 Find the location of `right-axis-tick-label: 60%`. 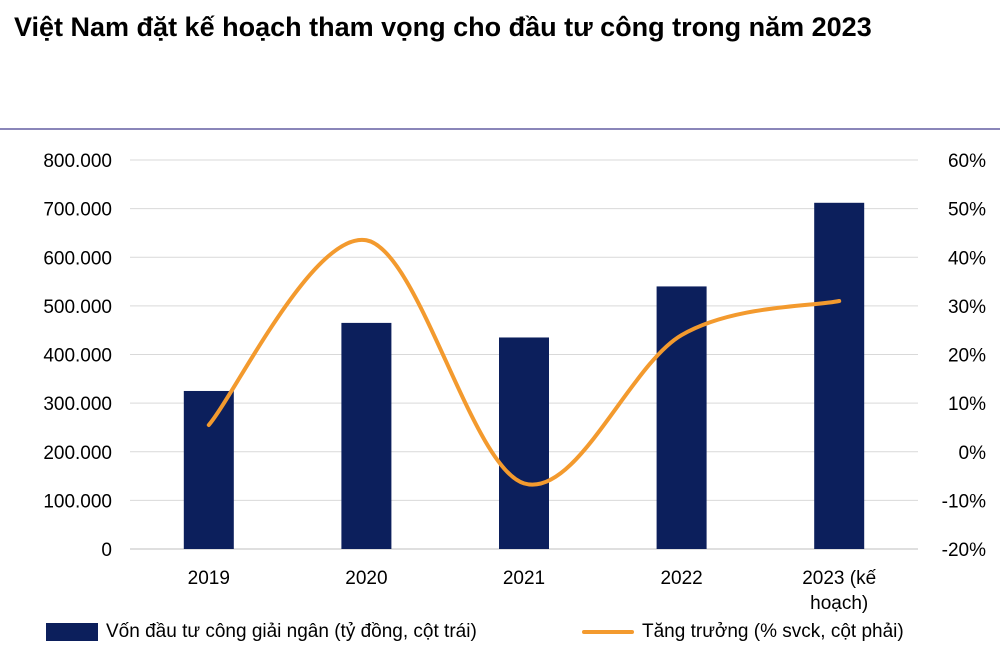

right-axis-tick-label: 60% is located at coordinates (967, 161).